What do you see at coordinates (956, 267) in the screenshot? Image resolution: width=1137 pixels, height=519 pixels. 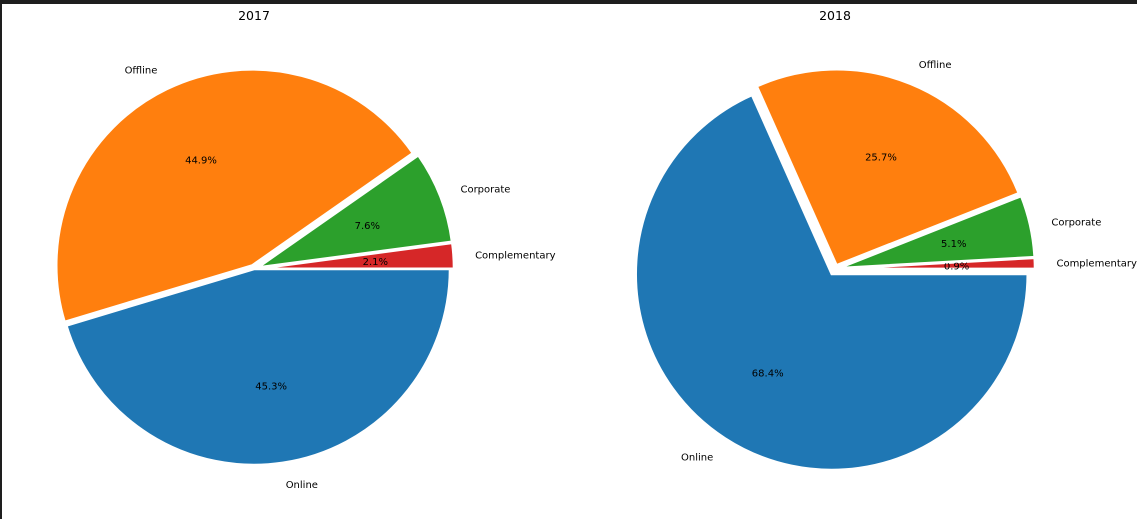 I see `slice-percent-complementary: 0.9%` at bounding box center [956, 267].